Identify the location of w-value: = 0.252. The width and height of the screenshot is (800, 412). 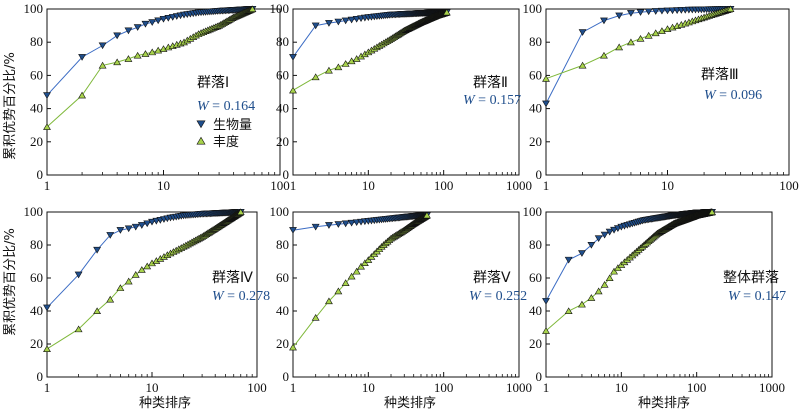
(504, 296).